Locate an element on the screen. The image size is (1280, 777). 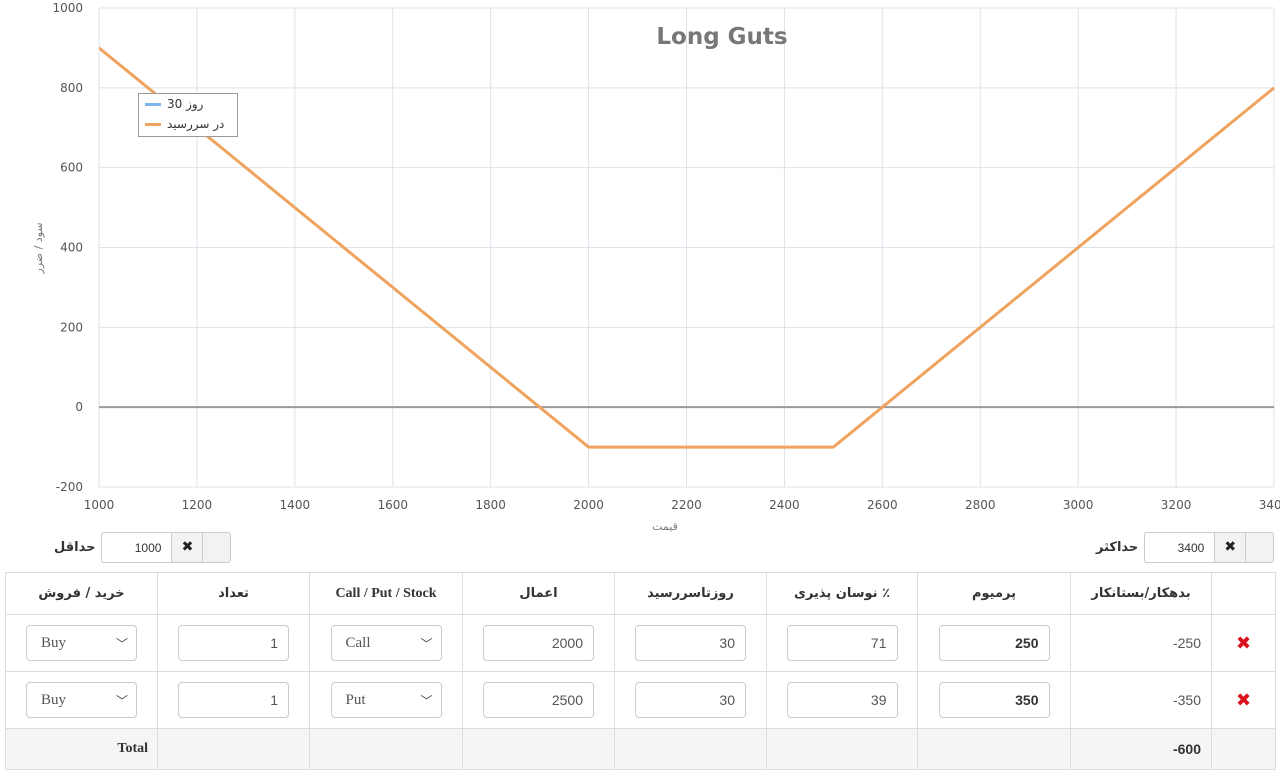
y-tick-label: 600 is located at coordinates (71, 168).